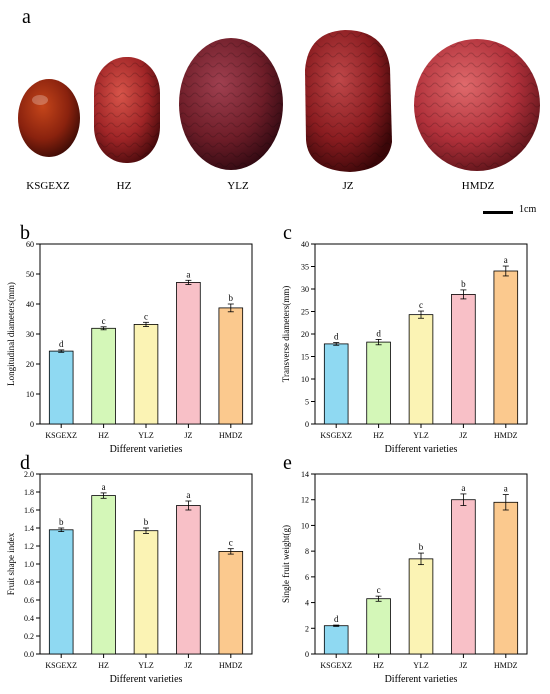 The image size is (550, 694). Describe the element at coordinates (29, 510) in the screenshot. I see `y-tick-label: 1.6` at that location.